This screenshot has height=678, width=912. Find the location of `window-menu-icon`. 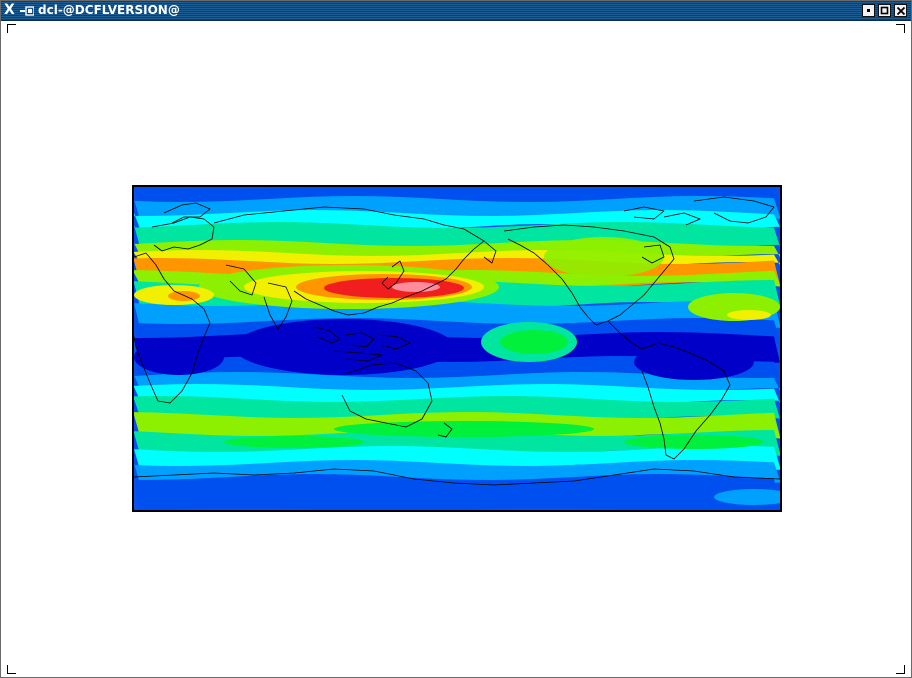

window-menu-icon is located at coordinates (27, 11).